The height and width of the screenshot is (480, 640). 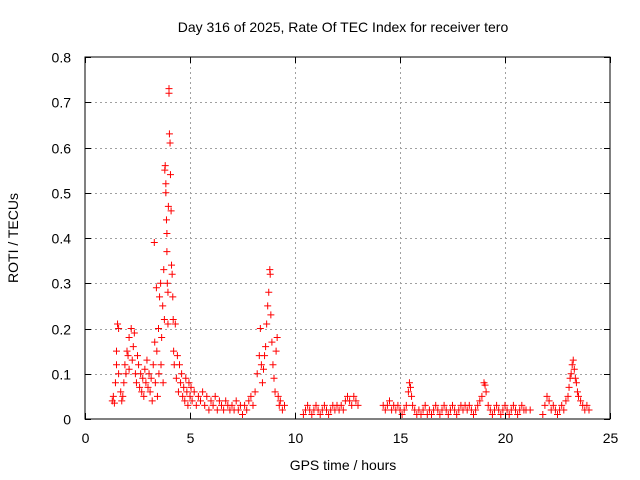 What do you see at coordinates (343, 465) in the screenshot?
I see `x-axis-label: GPS time / hours` at bounding box center [343, 465].